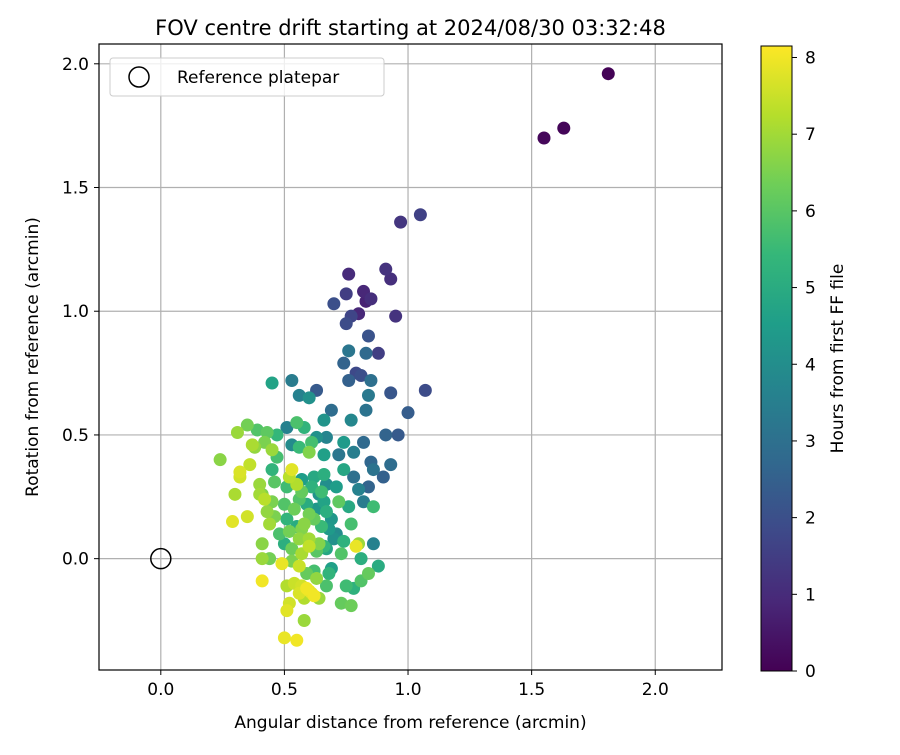  I want to click on y-tick-label: 0.5, so click(75, 436).